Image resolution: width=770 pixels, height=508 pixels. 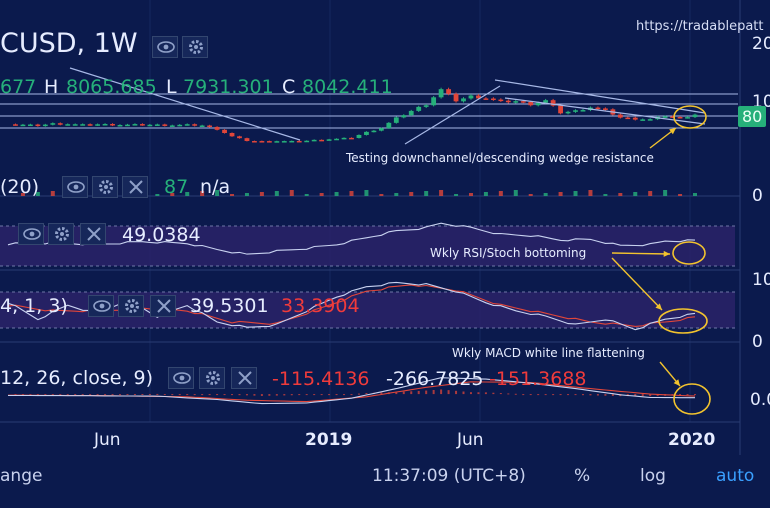 What do you see at coordinates (34, 306) in the screenshot?
I see `stoch-label: 4, 1, 3)` at bounding box center [34, 306].